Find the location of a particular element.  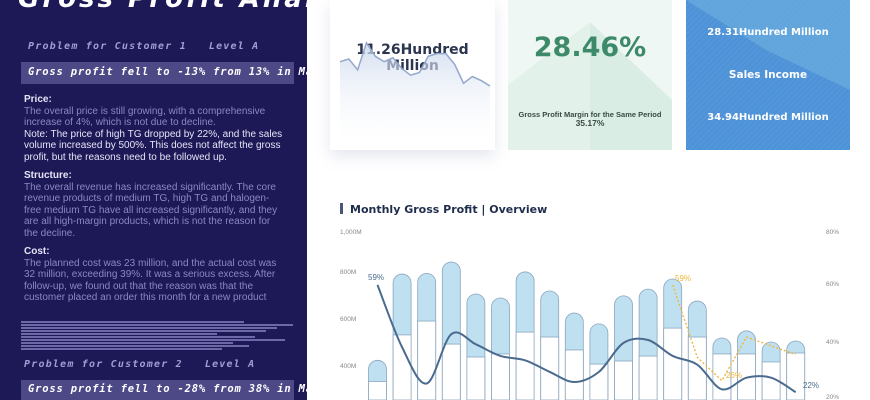

sales-label: Sales Income is located at coordinates (768, 75).